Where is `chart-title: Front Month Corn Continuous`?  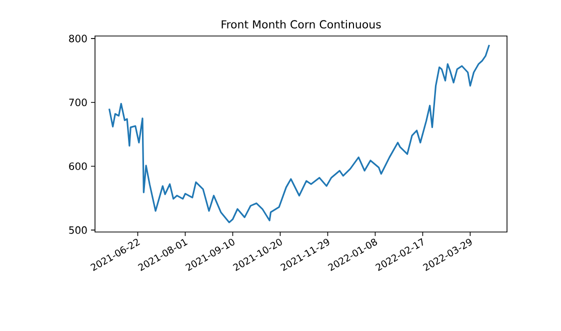 chart-title: Front Month Corn Continuous is located at coordinates (301, 24).